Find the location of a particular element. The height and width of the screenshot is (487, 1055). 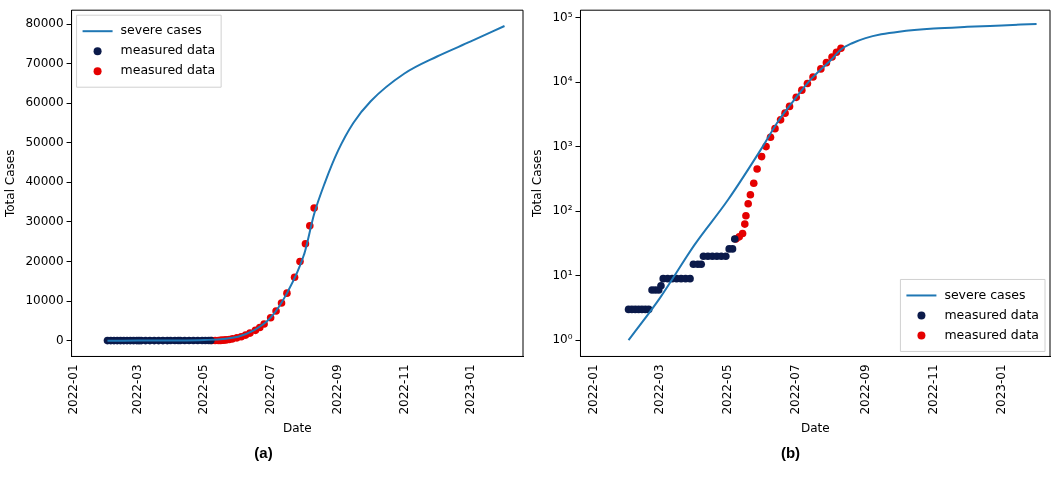

y-tick-label: 10⁵ is located at coordinates (562, 16).